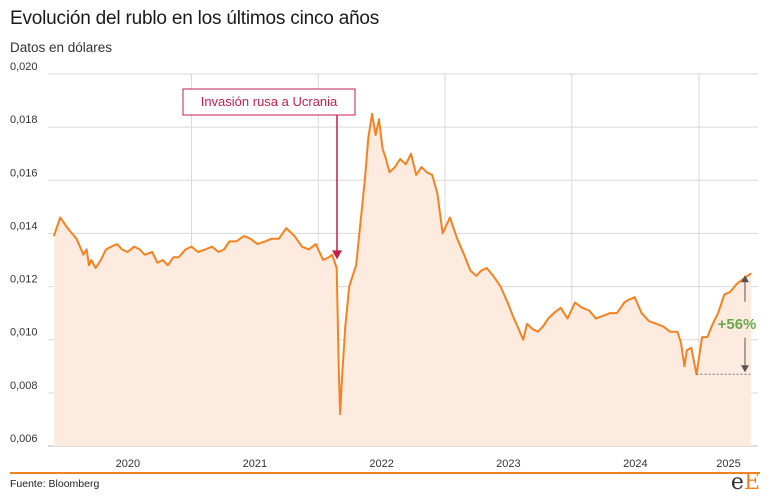 The image size is (770, 500). I want to click on annotation-box, so click(269, 102).